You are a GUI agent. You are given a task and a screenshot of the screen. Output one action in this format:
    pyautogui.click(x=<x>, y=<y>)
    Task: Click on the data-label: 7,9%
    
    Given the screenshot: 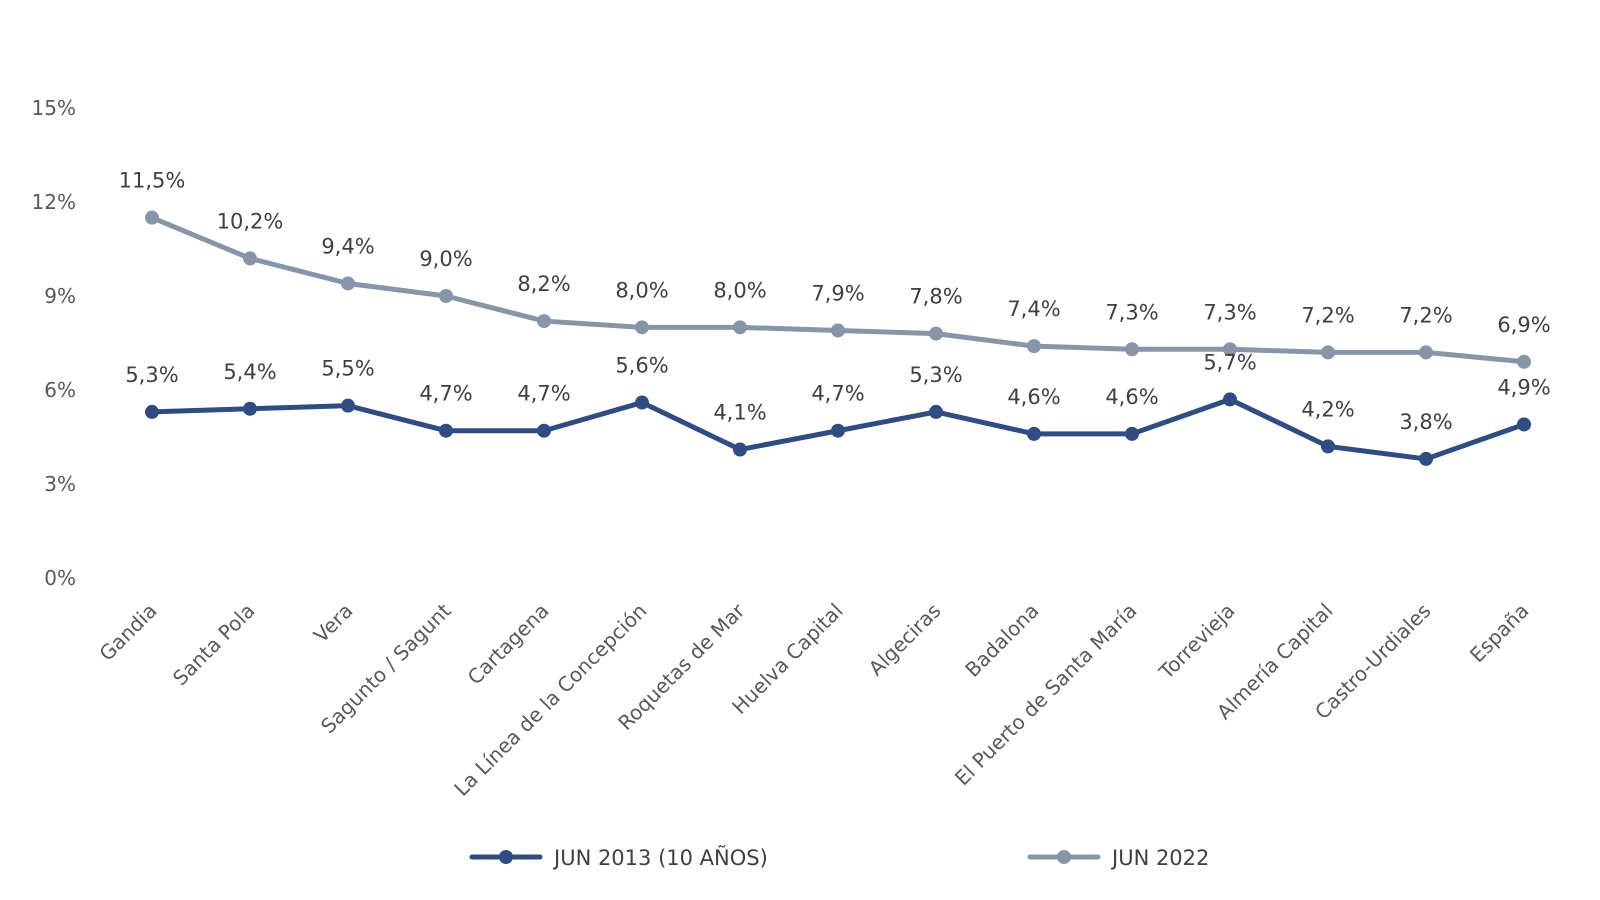 What is the action you would take?
    pyautogui.click(x=837, y=293)
    